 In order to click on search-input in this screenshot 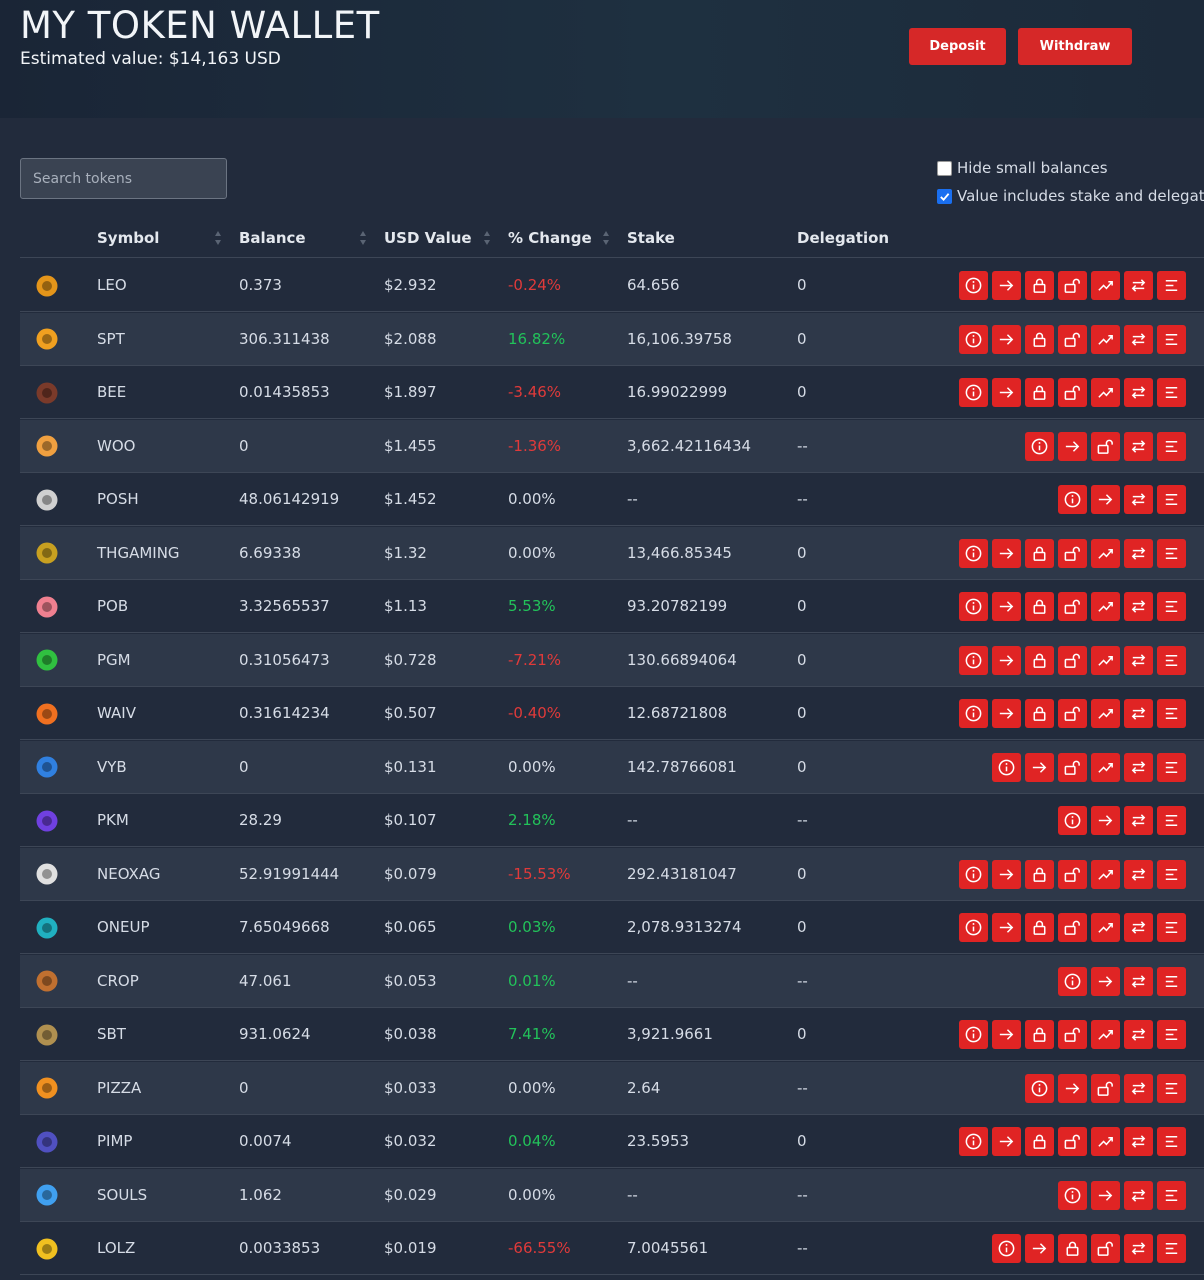, I will do `click(123, 178)`.